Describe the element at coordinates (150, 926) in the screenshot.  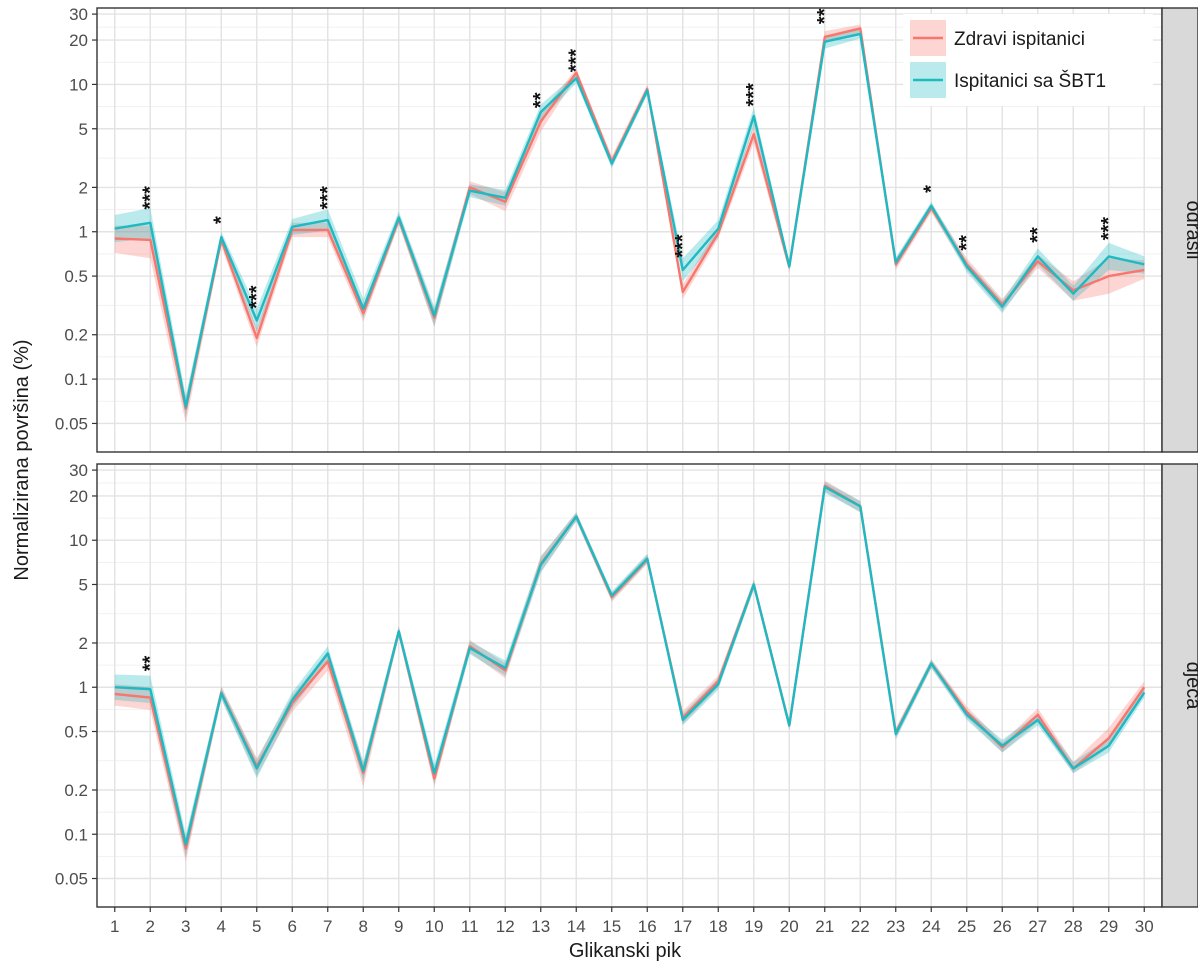
I see `x-tick-label: 2` at that location.